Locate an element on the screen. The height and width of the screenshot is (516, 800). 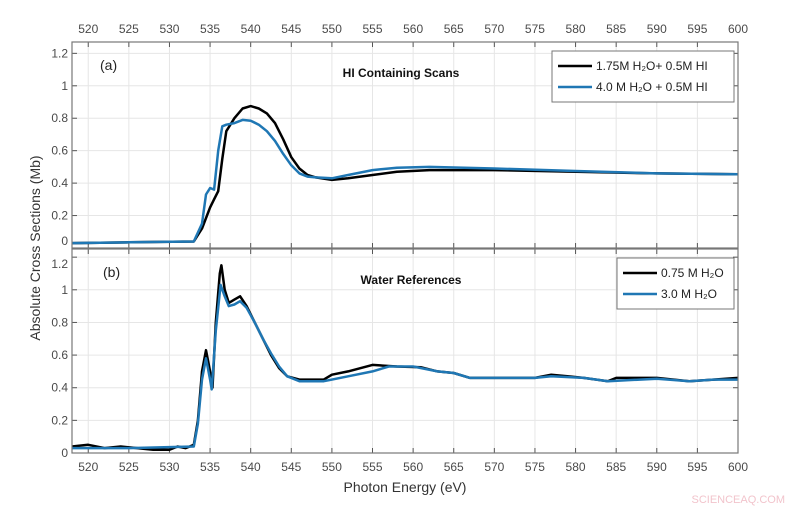
x-axis-label: Photon Energy (eV) is located at coordinates (405, 487).